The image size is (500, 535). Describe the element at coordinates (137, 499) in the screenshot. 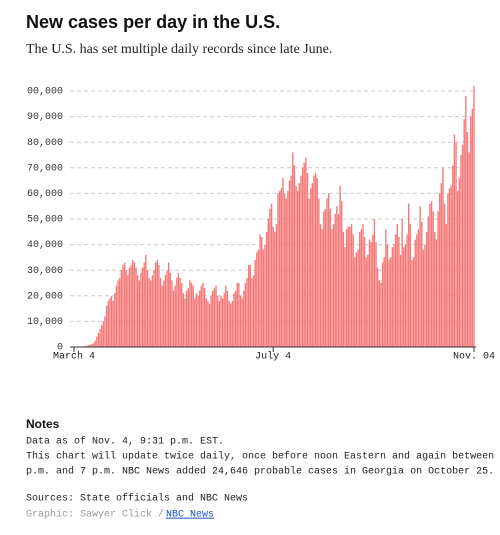

I see `sources: Sources: State officials and NBC News` at that location.